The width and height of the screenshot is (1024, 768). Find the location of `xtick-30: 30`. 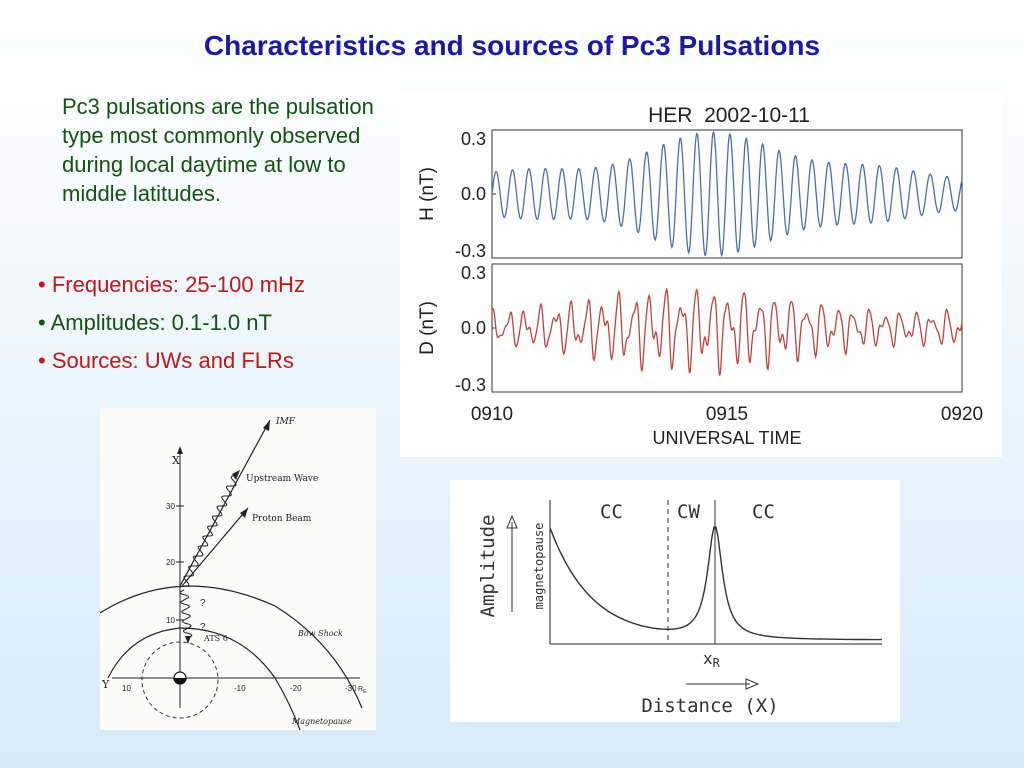

xtick-30: 30 is located at coordinates (170, 506).